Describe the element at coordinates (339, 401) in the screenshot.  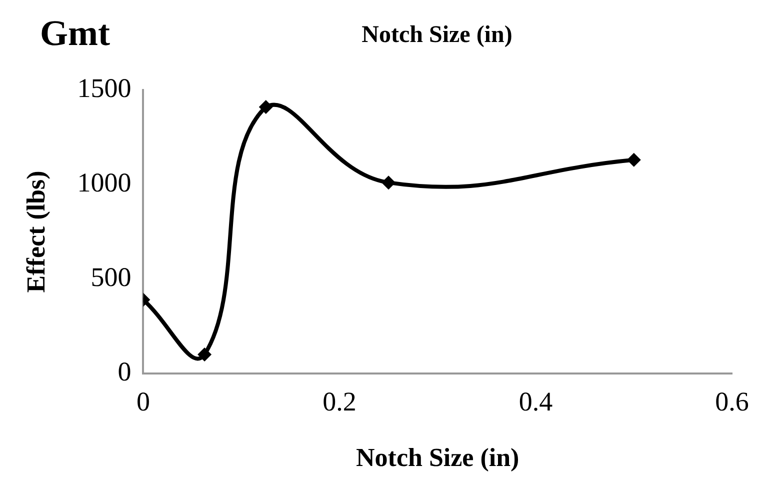
I see `x-tick-label: 0.2` at that location.